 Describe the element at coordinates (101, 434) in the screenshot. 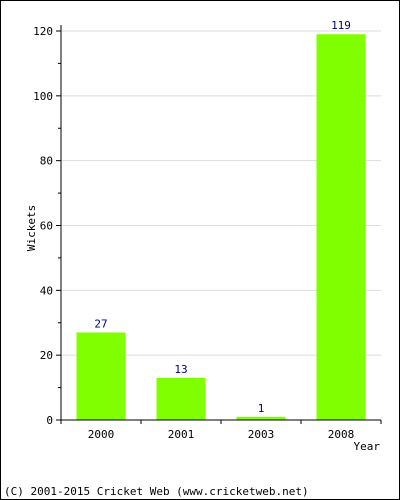

I see `x-tick-label-2000: 2000` at that location.